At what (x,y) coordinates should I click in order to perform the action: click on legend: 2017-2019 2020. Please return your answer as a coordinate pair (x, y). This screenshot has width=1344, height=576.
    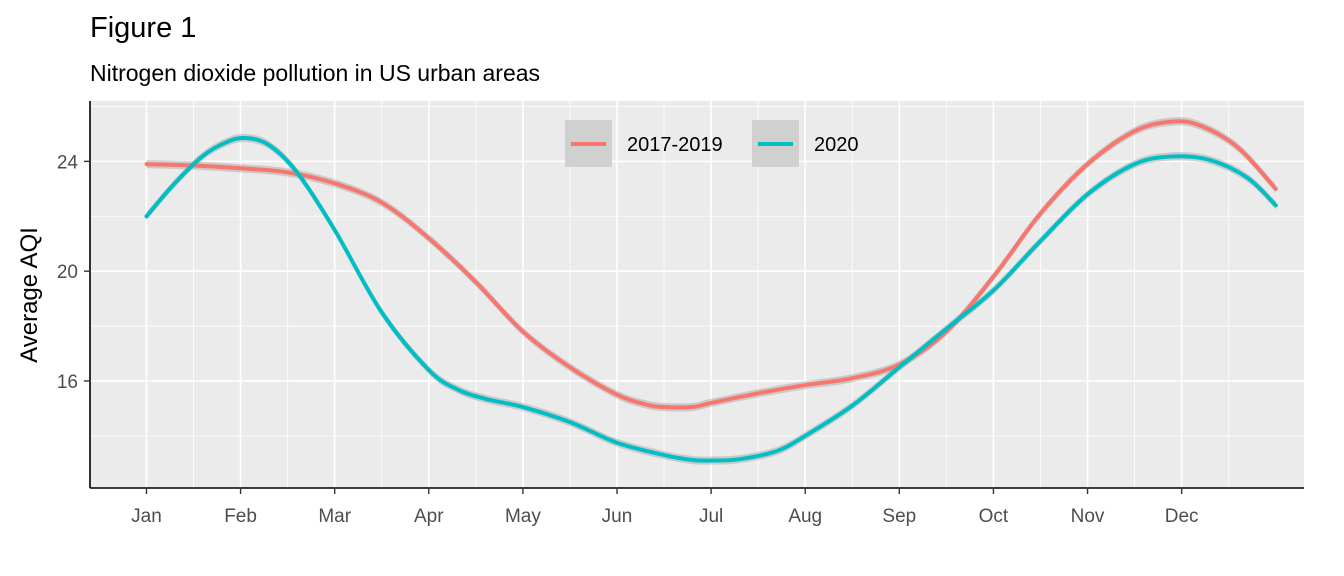
    Looking at the image, I should click on (712, 143).